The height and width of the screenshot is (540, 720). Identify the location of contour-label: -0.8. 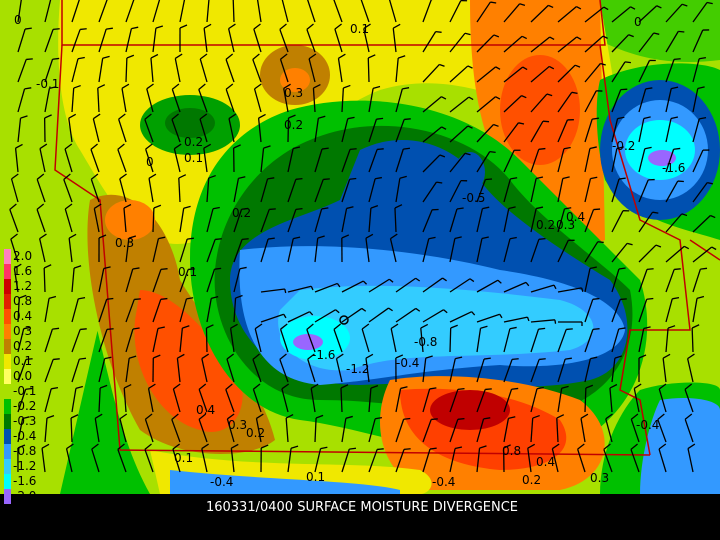
(425, 342).